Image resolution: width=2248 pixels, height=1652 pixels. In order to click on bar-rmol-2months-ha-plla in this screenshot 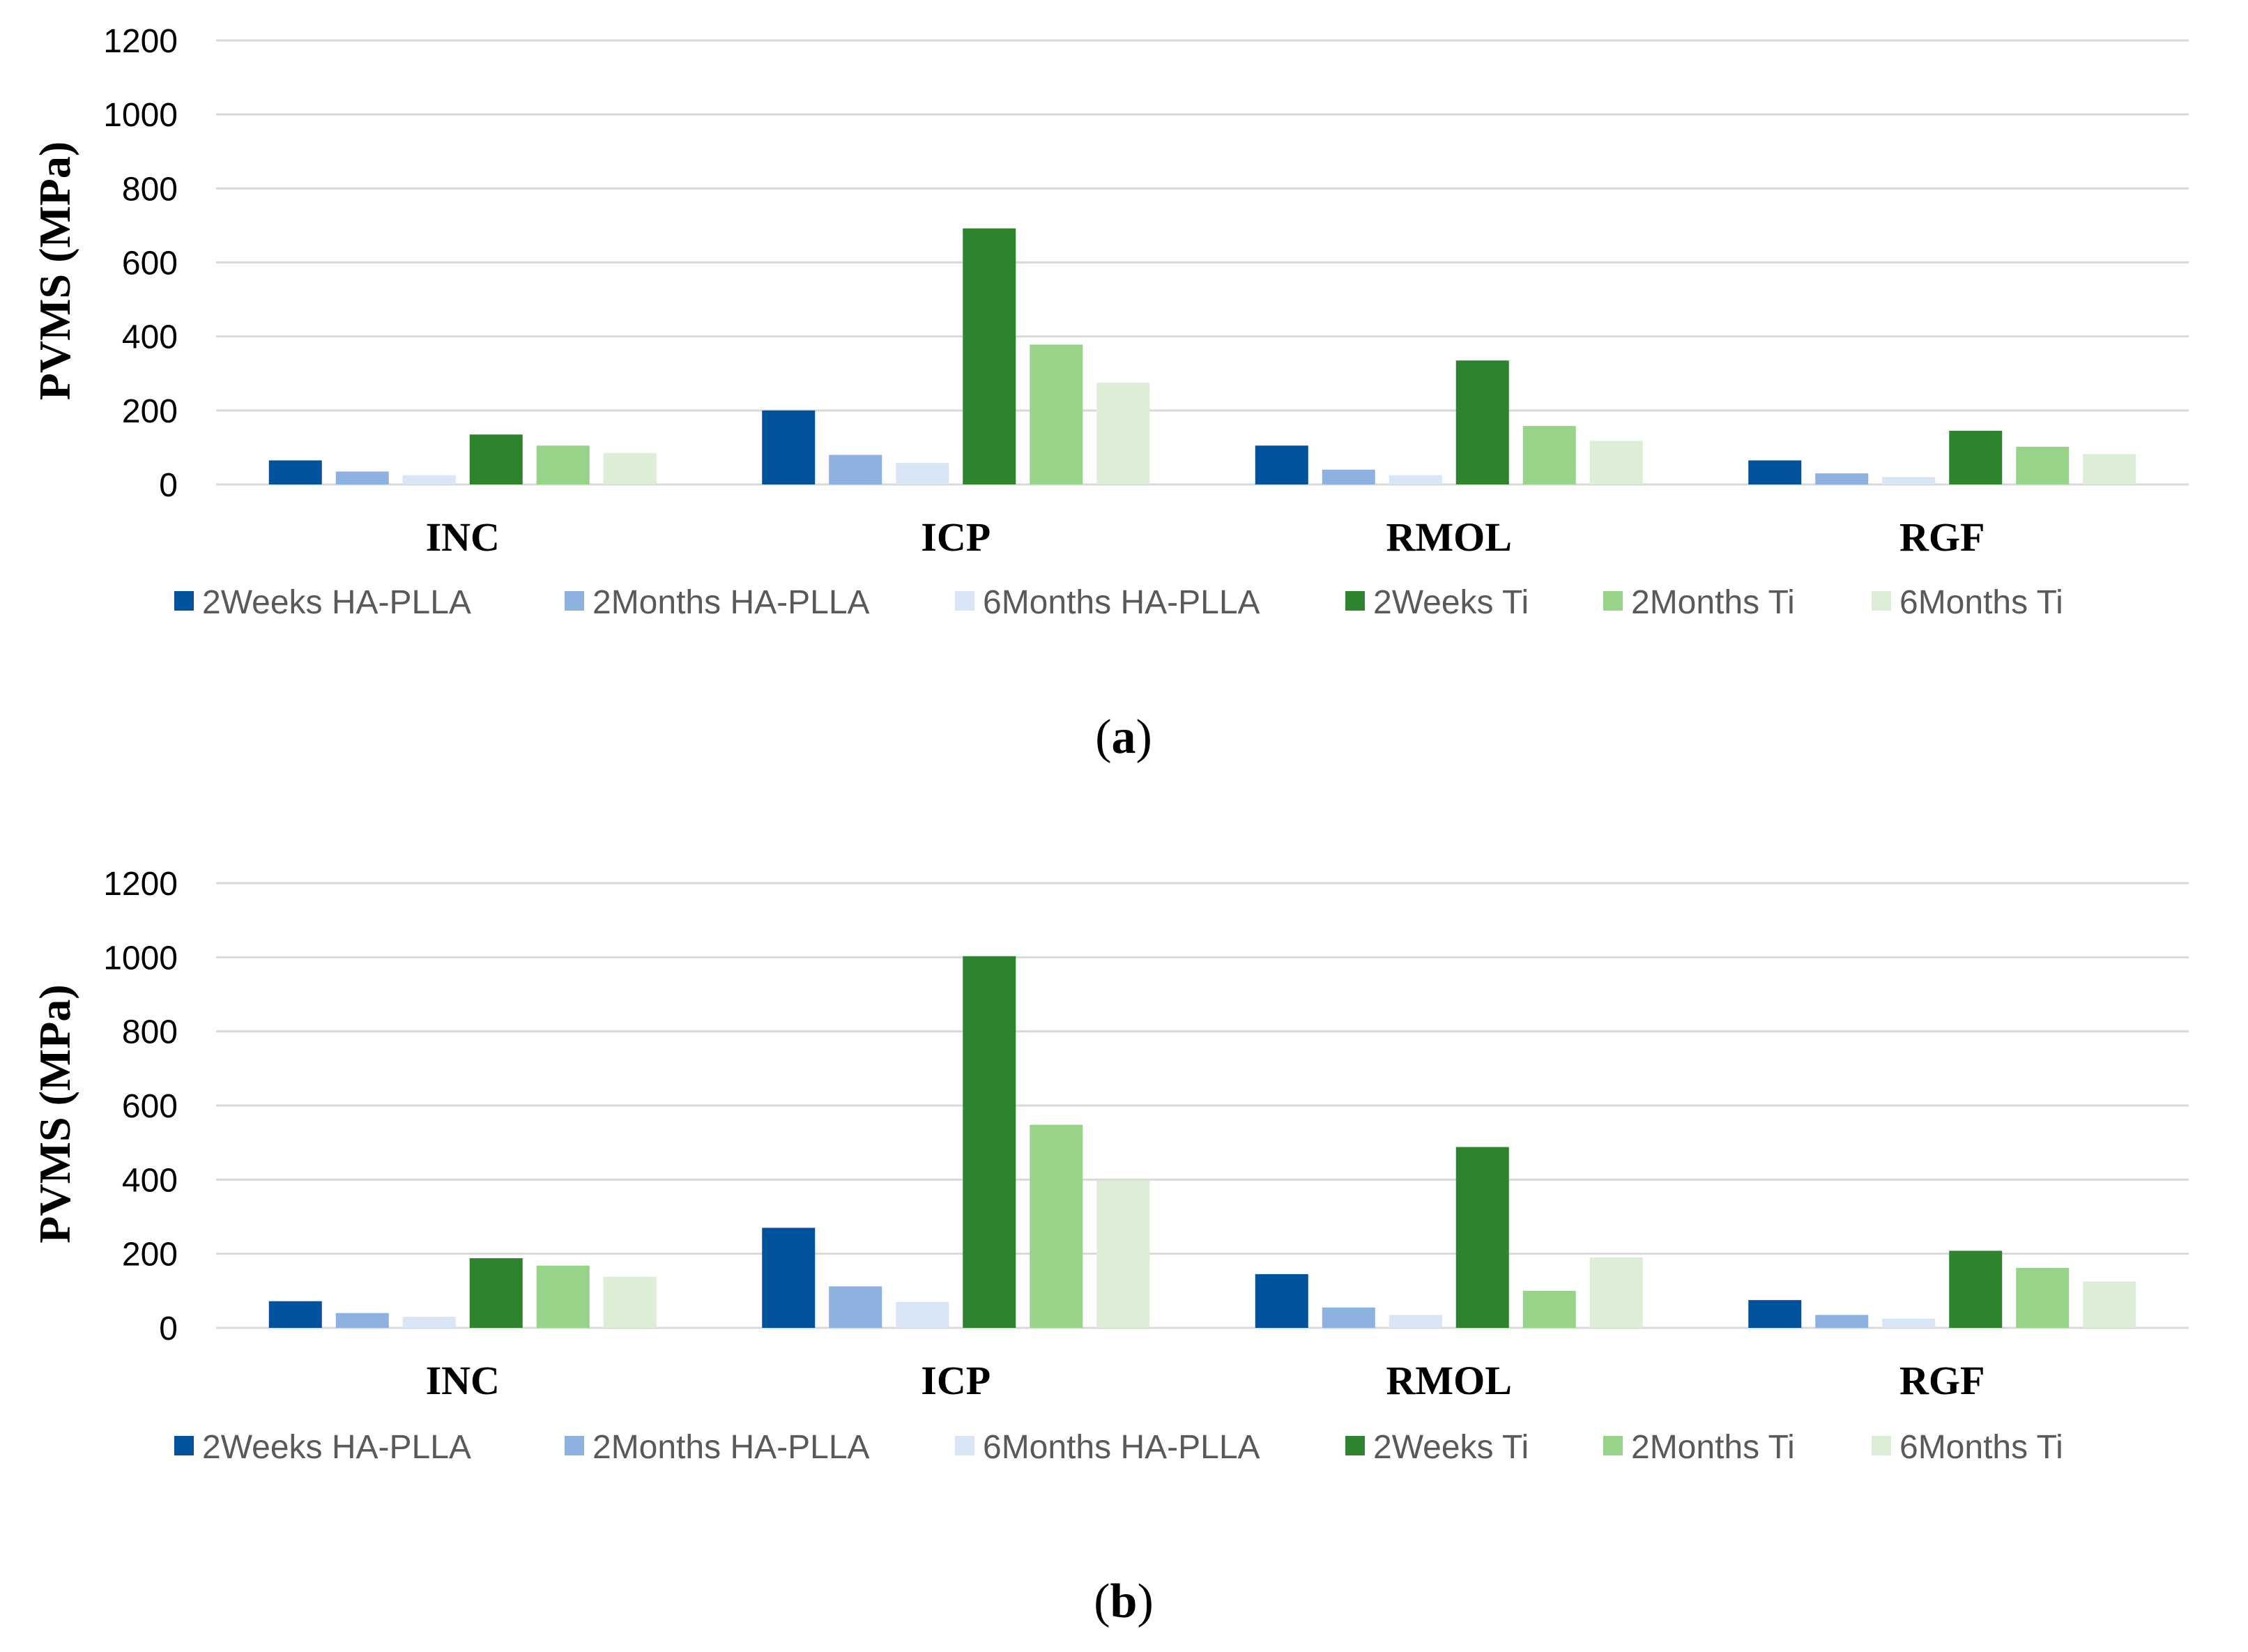, I will do `click(1348, 476)`.